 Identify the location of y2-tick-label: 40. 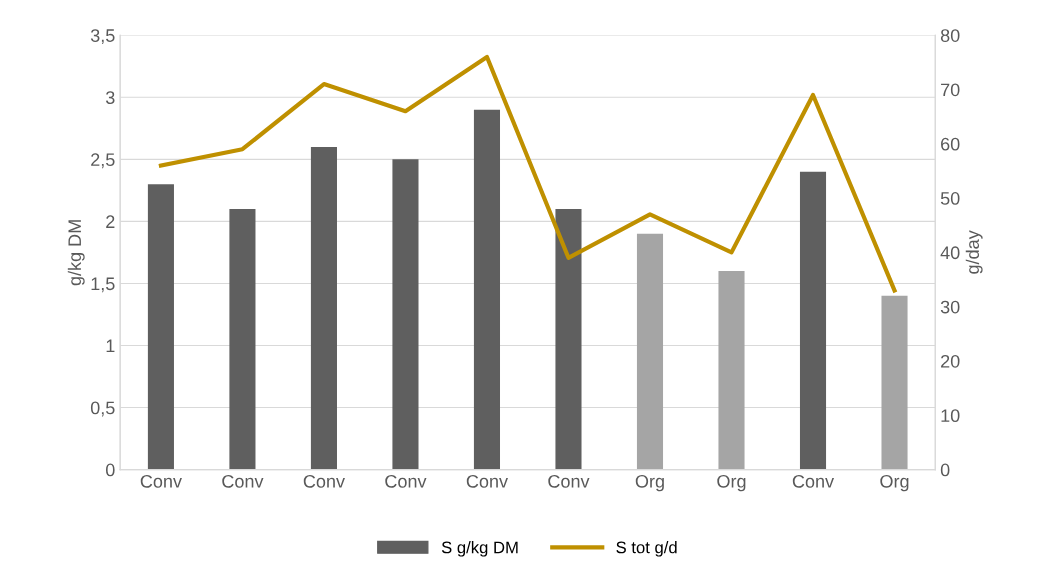
(950, 253).